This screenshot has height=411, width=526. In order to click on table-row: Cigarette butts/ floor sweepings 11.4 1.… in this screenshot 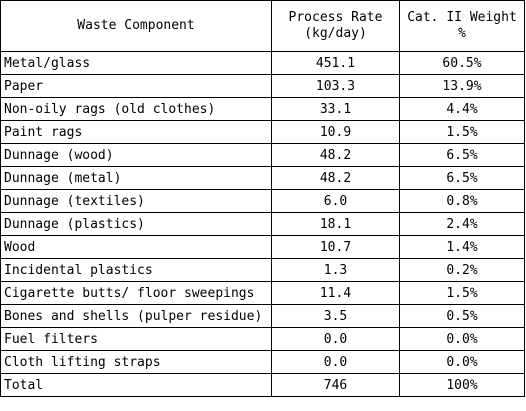, I will do `click(262, 293)`.